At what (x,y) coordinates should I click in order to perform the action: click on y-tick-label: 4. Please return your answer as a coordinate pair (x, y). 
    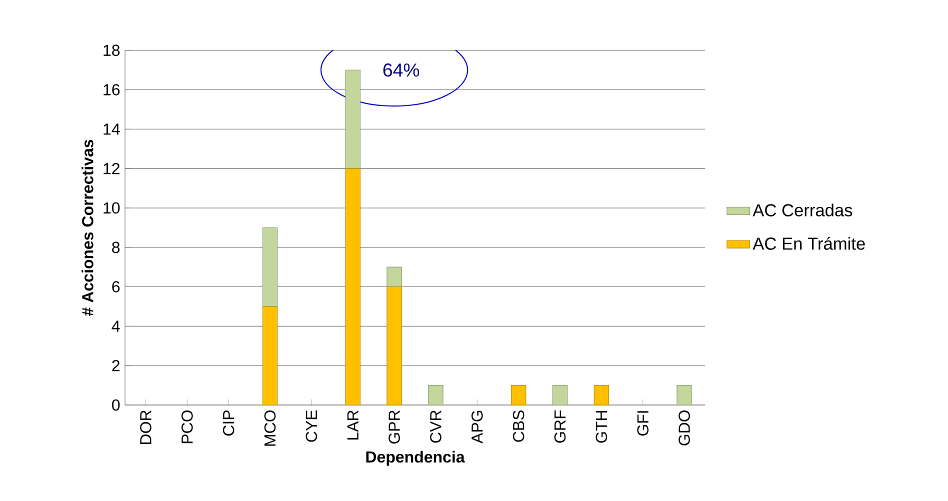
    Looking at the image, I should click on (116, 326).